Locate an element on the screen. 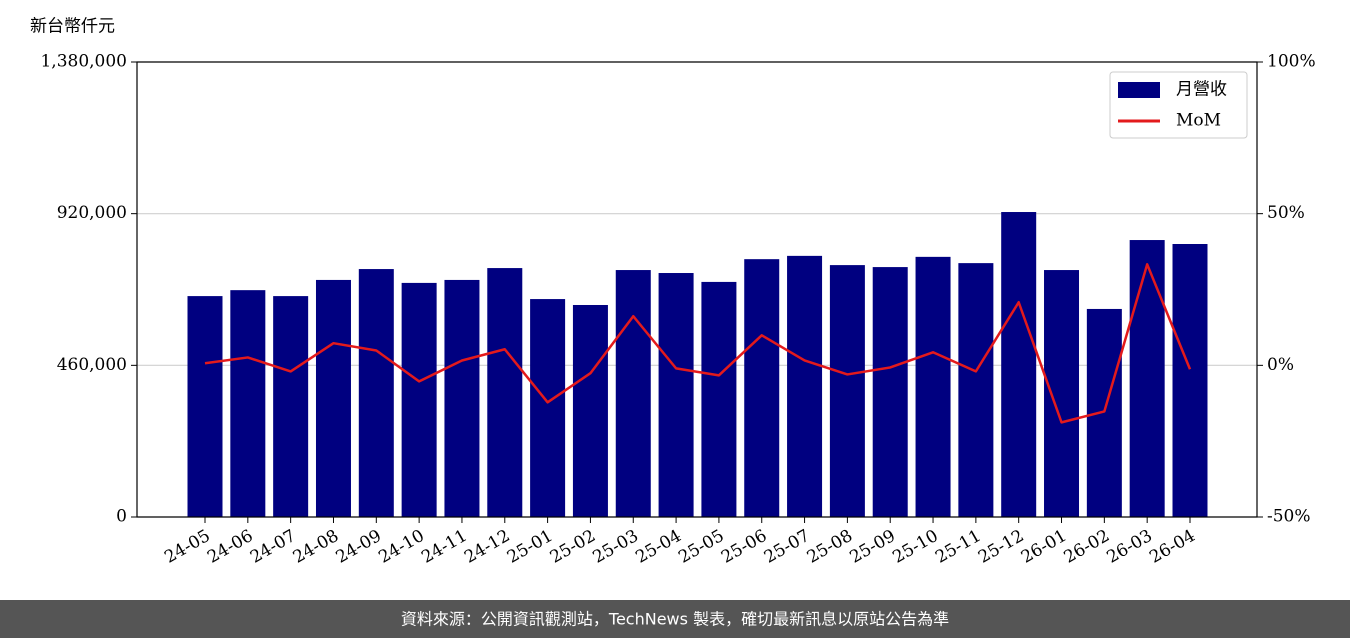 This screenshot has width=1350, height=638. footer: 資料來源：公開資訊觀測站，TechNews 製表，確切最新訊息以原站公告為準 is located at coordinates (675, 619).